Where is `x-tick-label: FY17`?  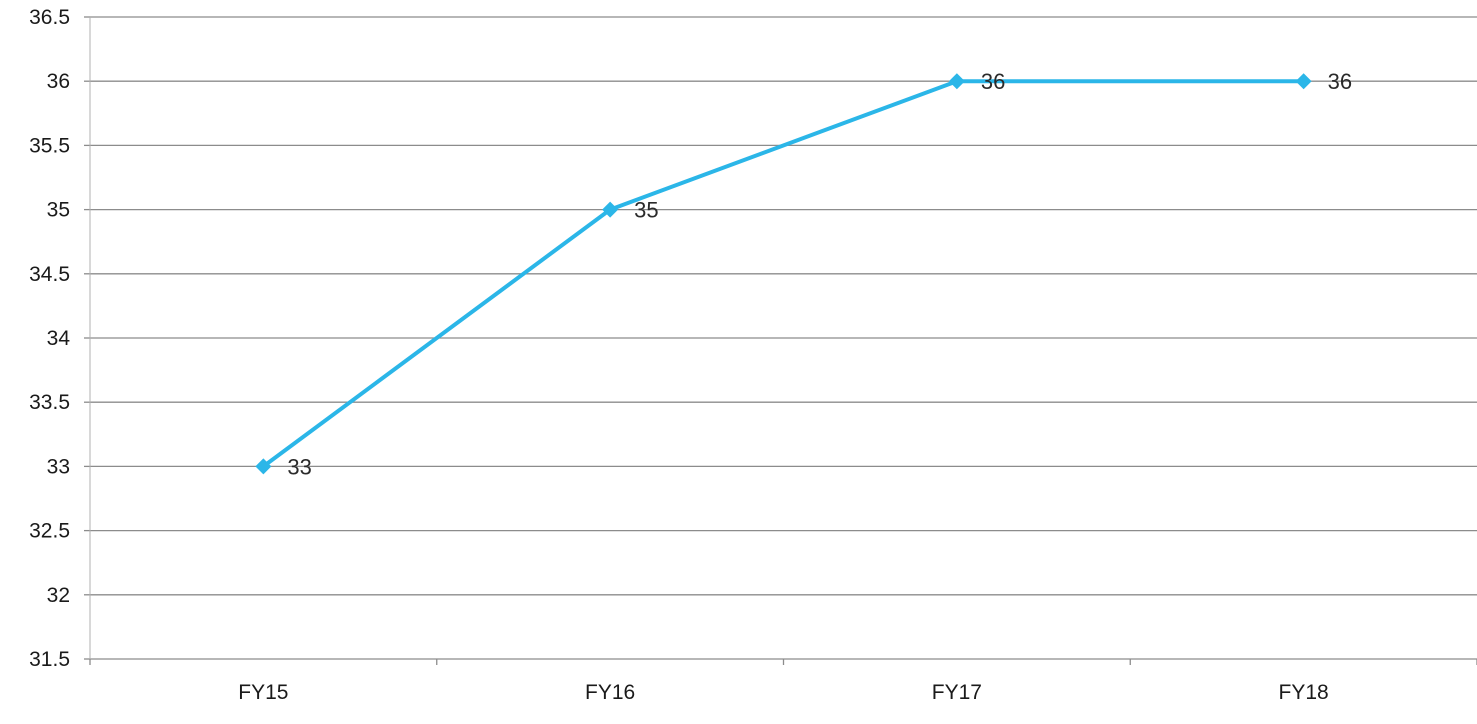 x-tick-label: FY17 is located at coordinates (957, 692).